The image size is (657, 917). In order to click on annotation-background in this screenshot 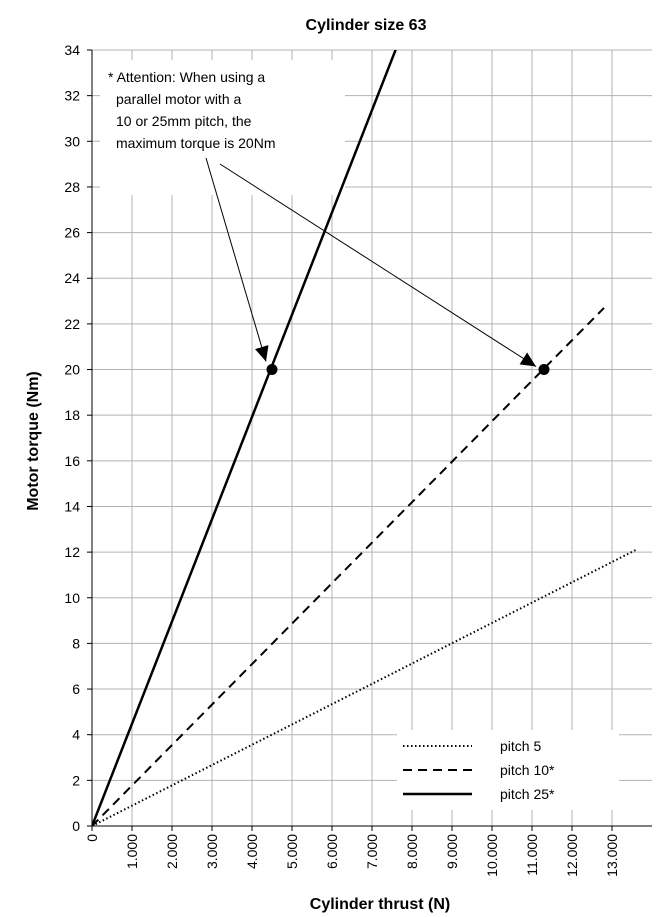, I will do `click(222, 127)`.